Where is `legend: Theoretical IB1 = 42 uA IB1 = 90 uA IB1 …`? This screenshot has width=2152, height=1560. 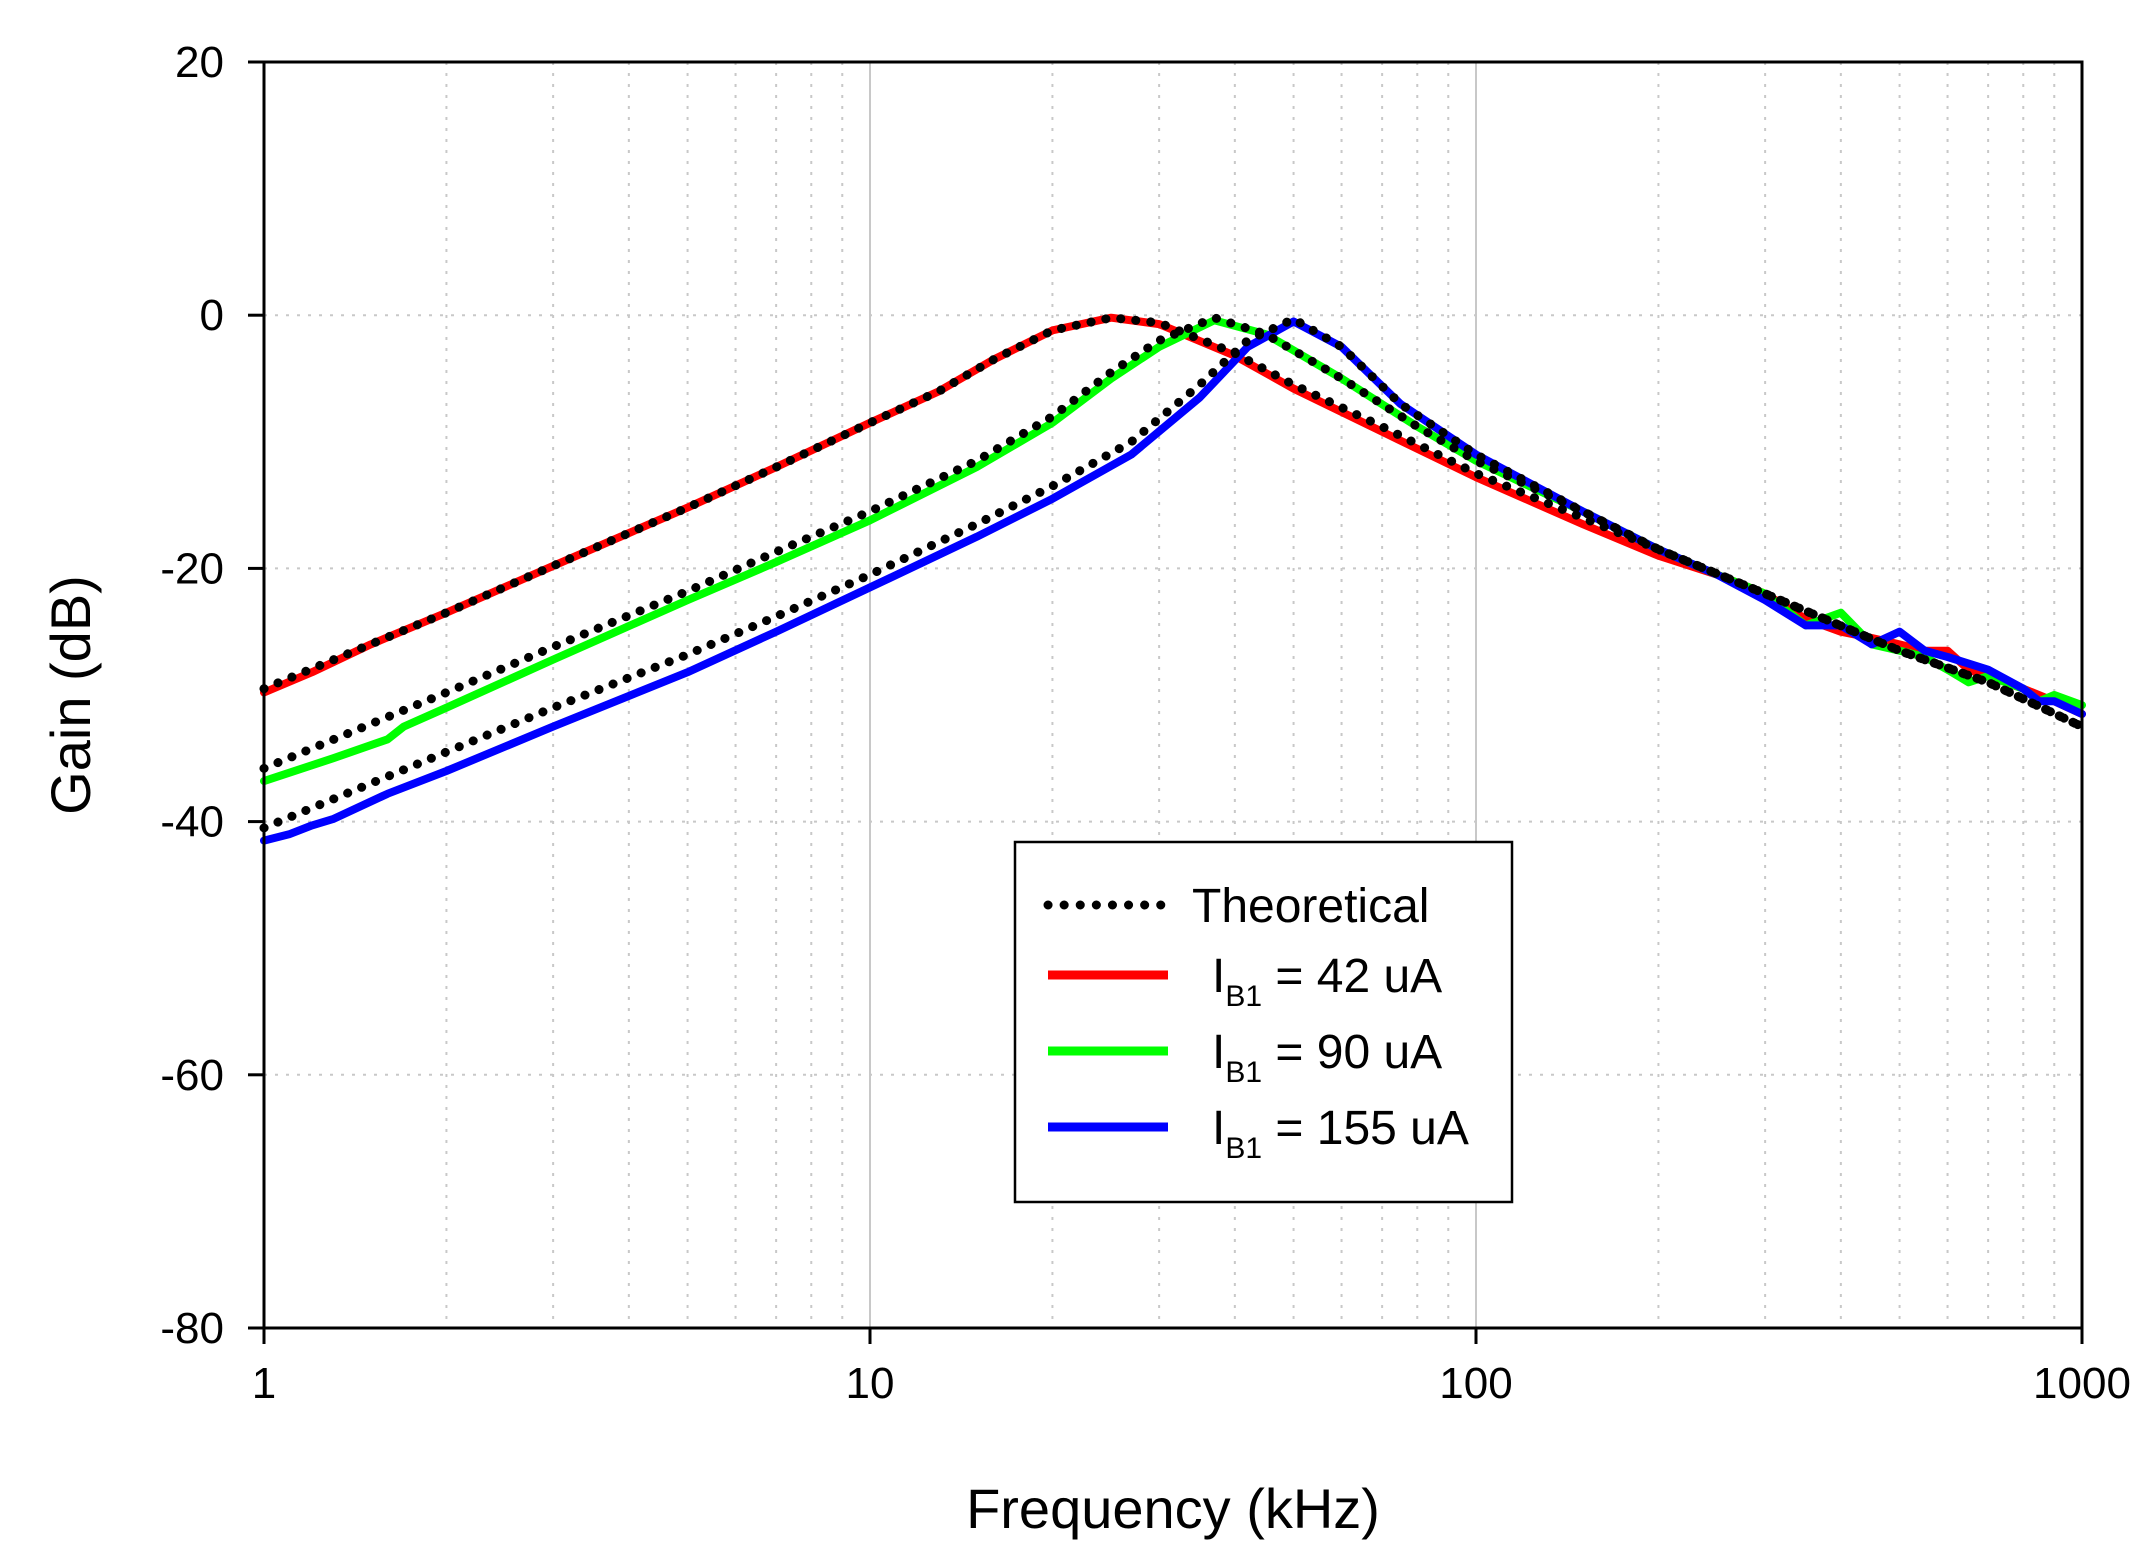 legend: Theoretical IB1 = 42 uA IB1 = 90 uA IB1 … is located at coordinates (1263, 1022).